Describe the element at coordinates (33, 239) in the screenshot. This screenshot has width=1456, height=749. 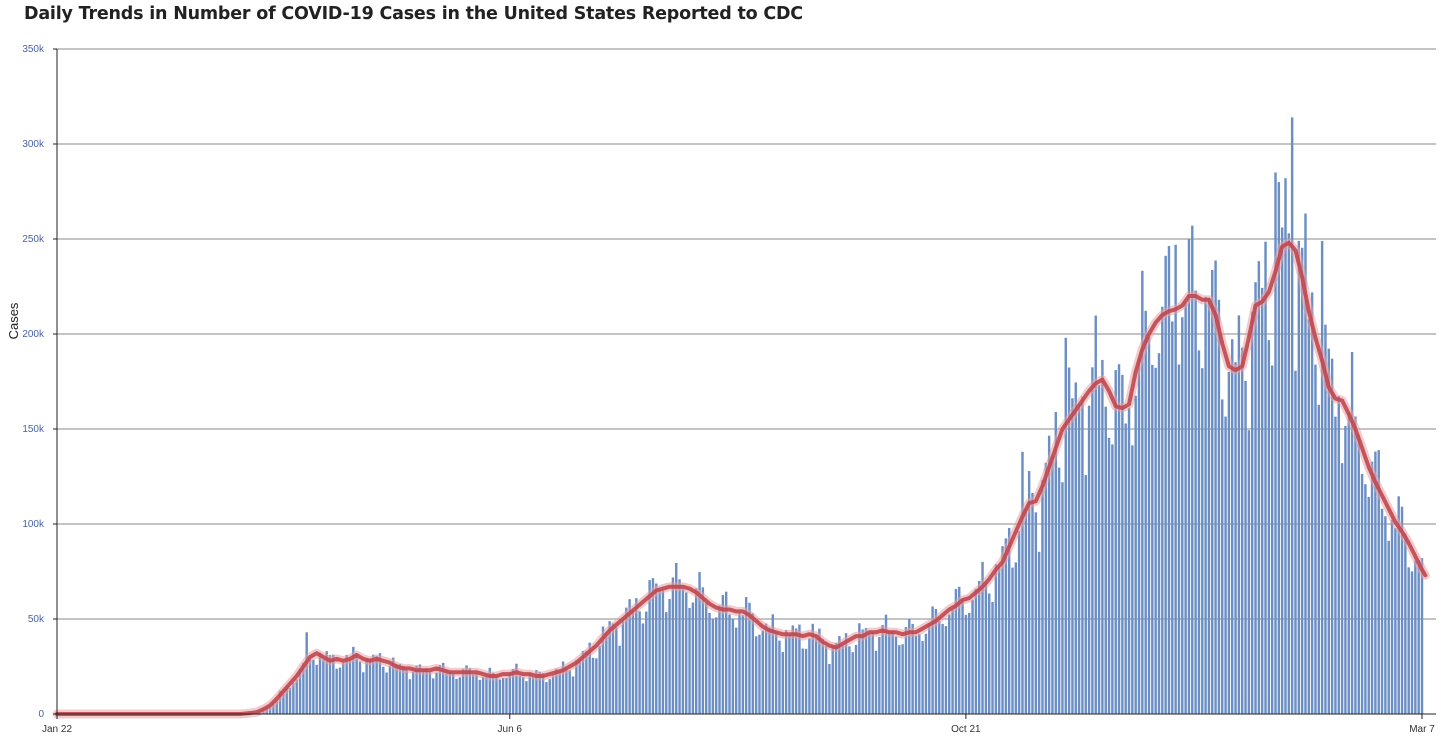
I see `y-tick-label: 250k` at that location.